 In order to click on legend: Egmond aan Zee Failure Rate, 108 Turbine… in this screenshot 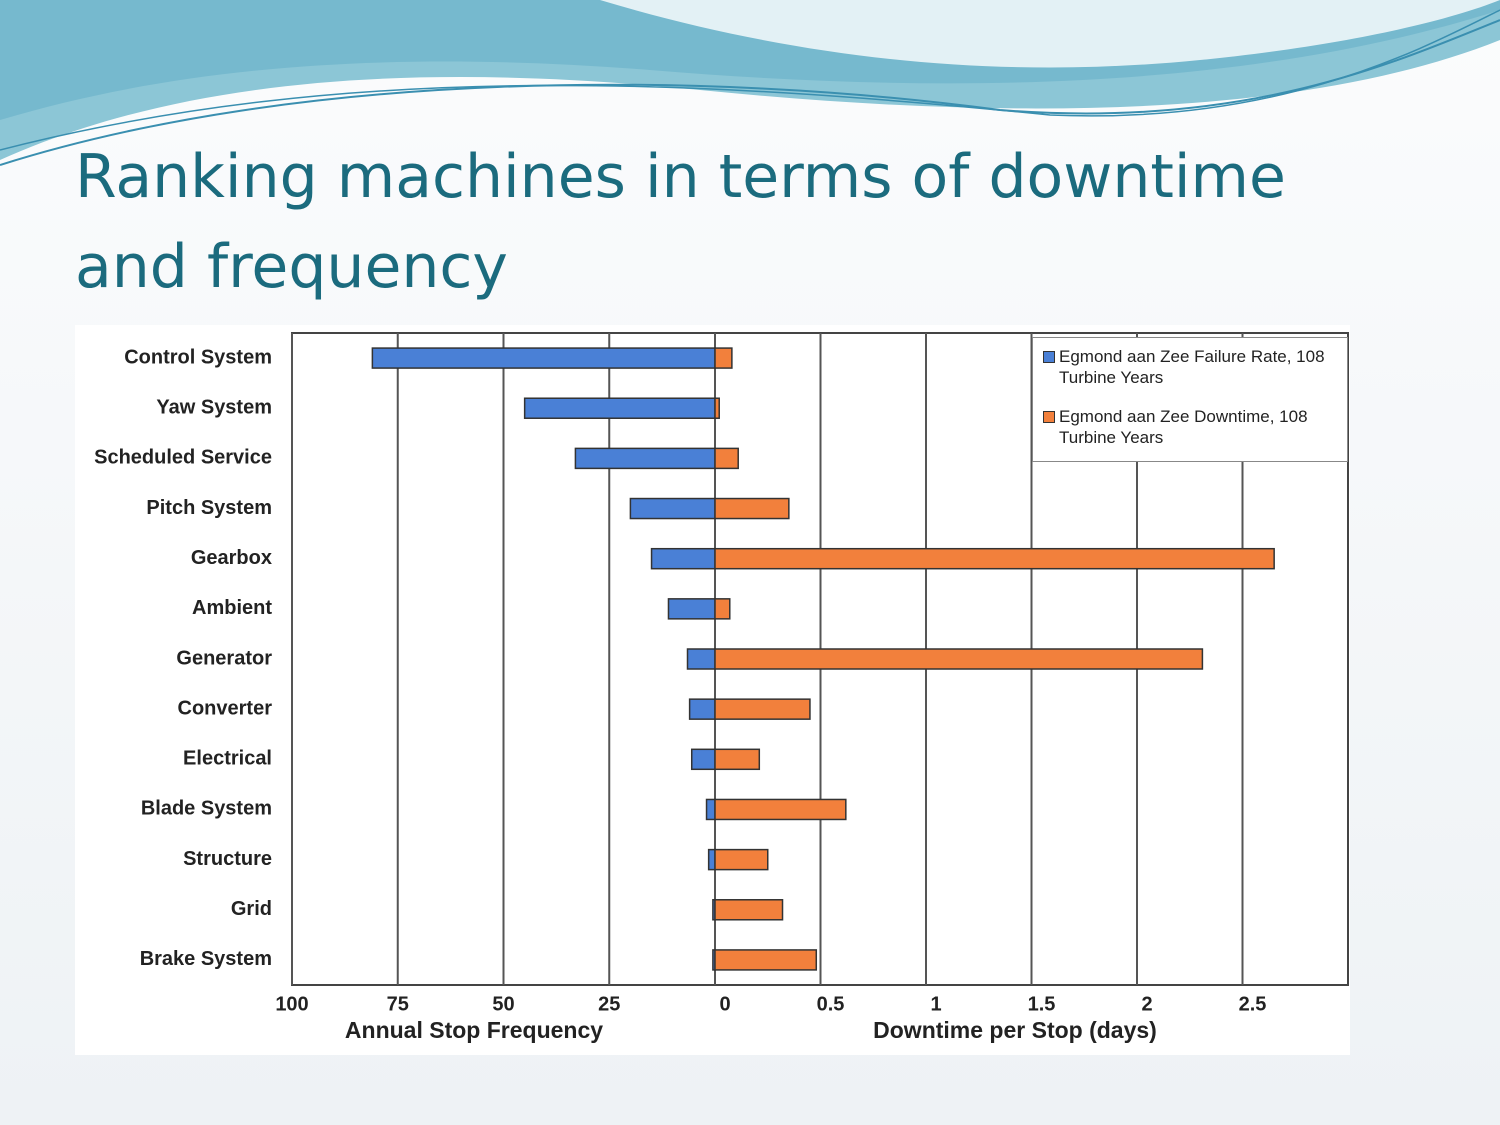, I will do `click(1190, 399)`.